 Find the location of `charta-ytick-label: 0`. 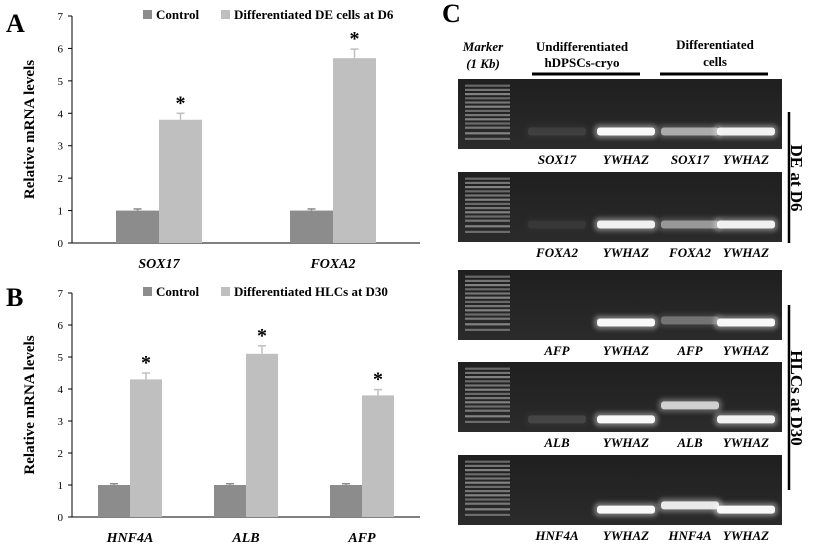

charta-ytick-label: 0 is located at coordinates (61, 244).